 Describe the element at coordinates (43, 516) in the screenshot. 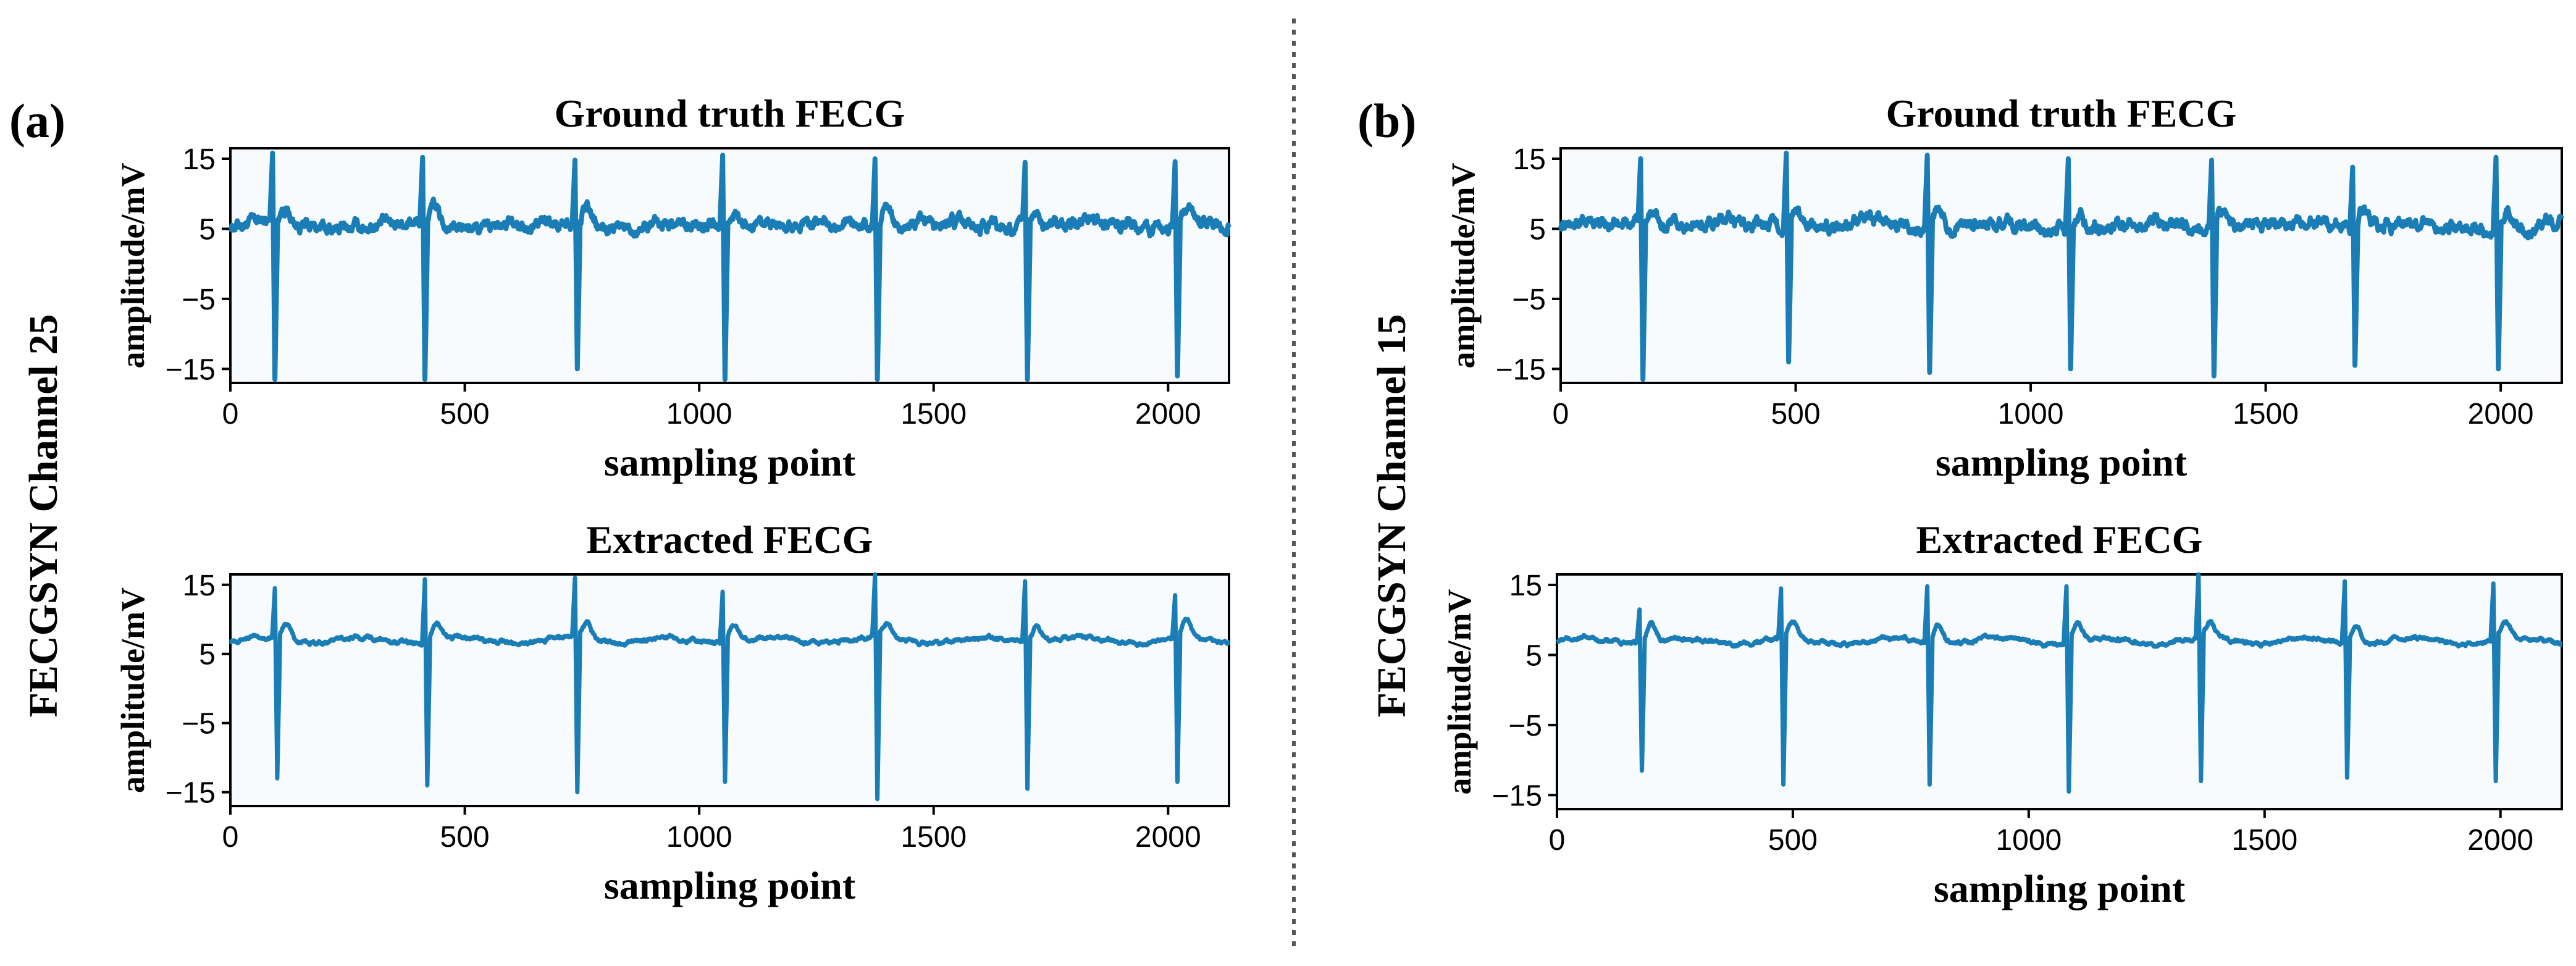

I see `panel-a-channel-label: FECGSYN Channel 25` at that location.